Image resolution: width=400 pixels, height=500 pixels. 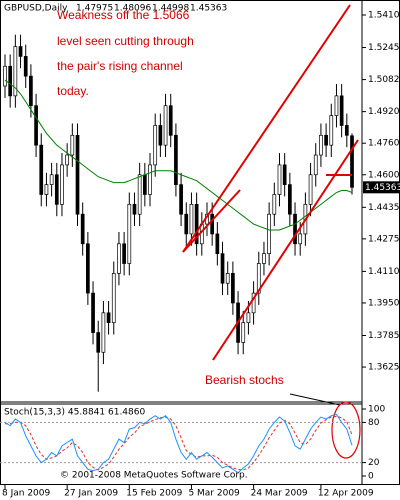 I want to click on y-tick-label: 1.47600, so click(x=384, y=144).